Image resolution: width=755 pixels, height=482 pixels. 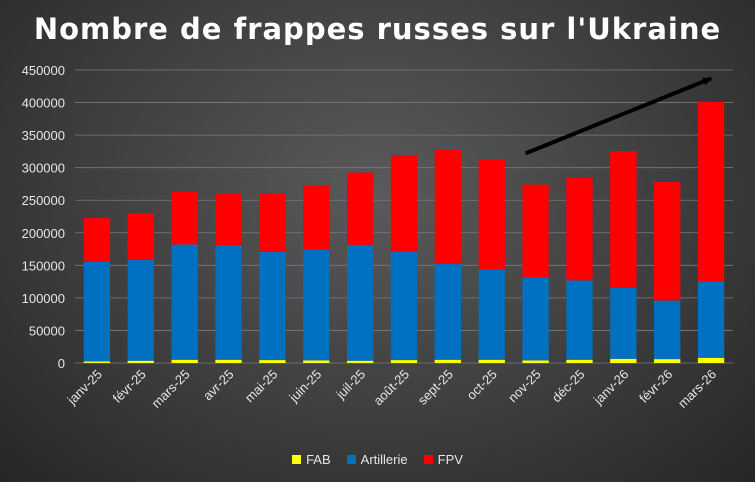 I want to click on y-tick-label: 200000, so click(x=43, y=233).